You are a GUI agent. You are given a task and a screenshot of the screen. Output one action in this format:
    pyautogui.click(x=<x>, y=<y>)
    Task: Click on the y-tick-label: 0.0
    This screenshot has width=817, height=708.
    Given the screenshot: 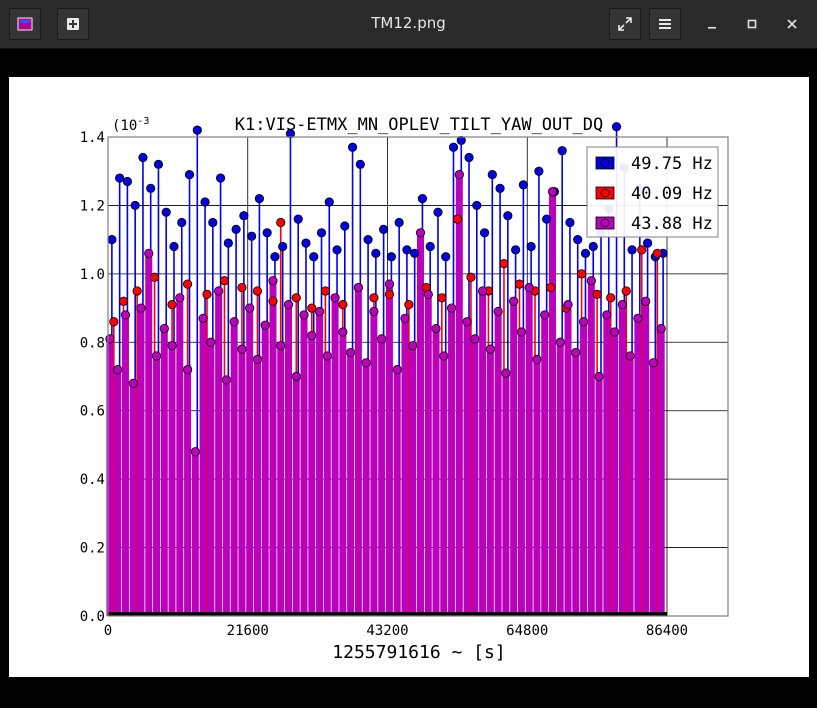 What is the action you would take?
    pyautogui.click(x=92, y=617)
    